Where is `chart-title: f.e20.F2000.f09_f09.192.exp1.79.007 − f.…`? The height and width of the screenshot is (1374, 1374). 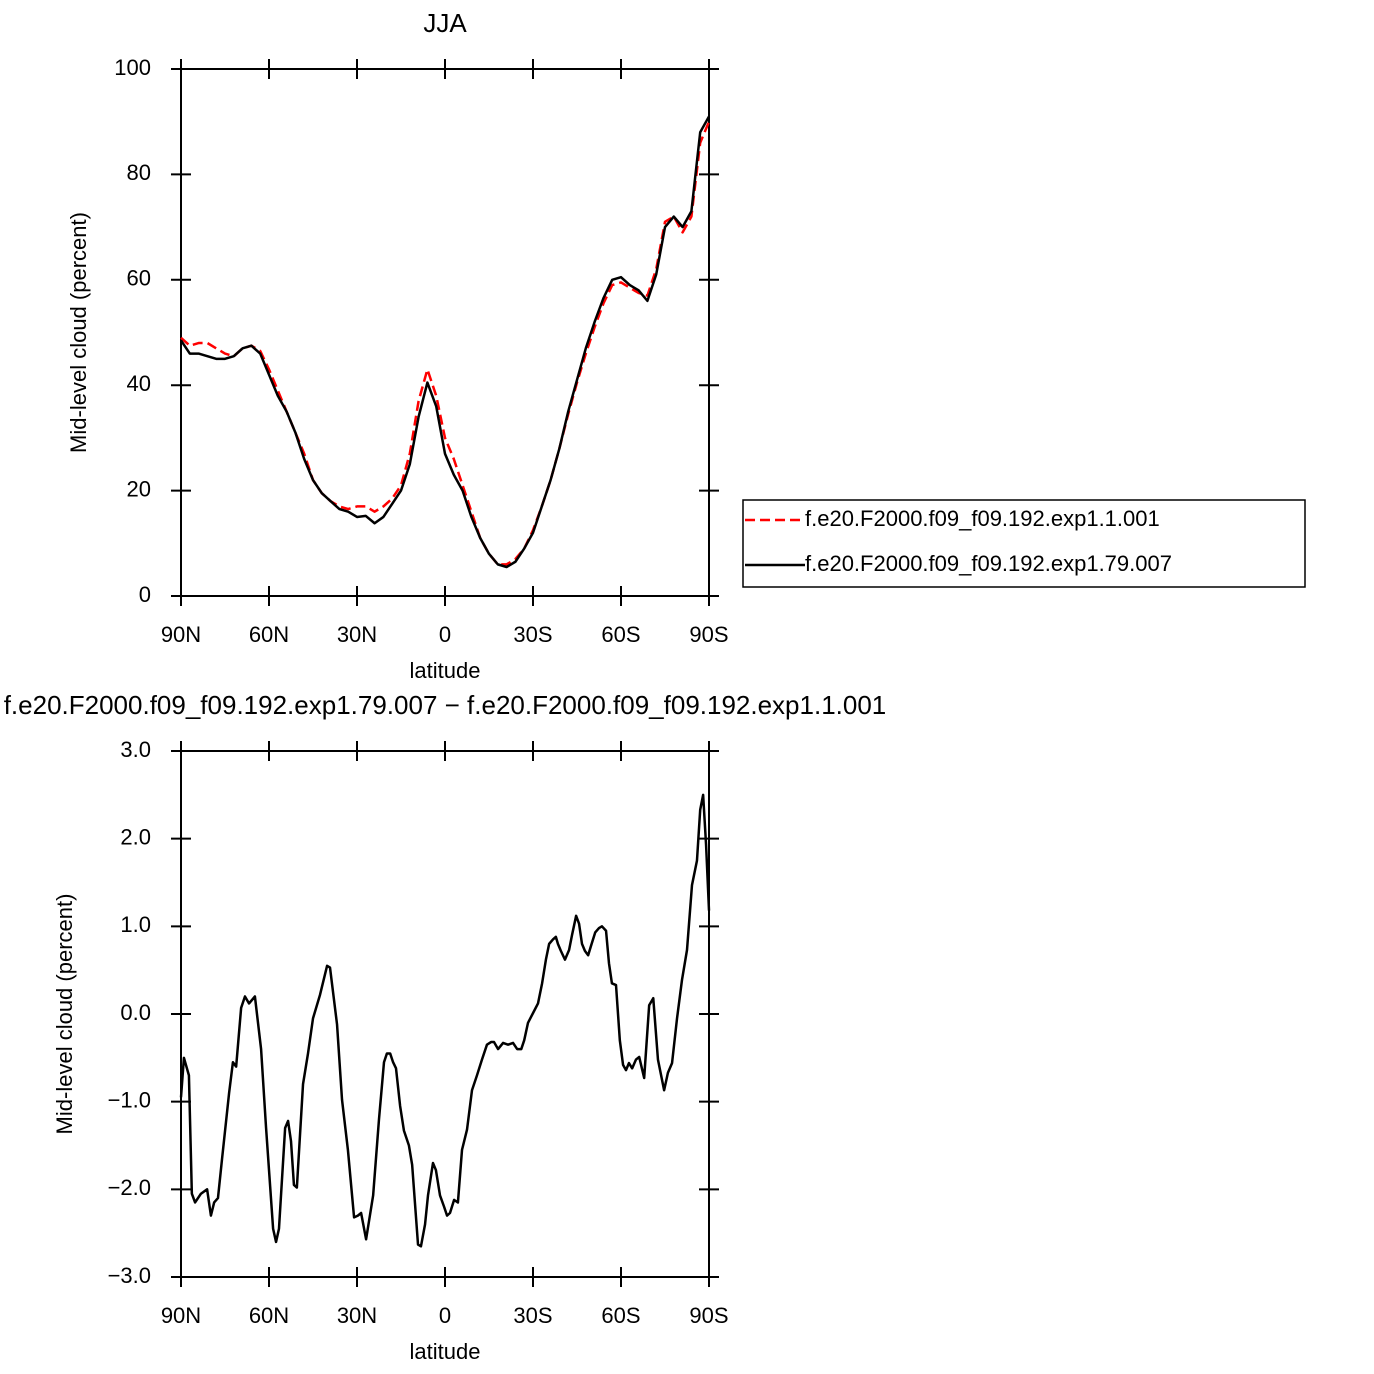
chart-title: f.e20.F2000.f09_f09.192.exp1.79.007 − f.… is located at coordinates (445, 705).